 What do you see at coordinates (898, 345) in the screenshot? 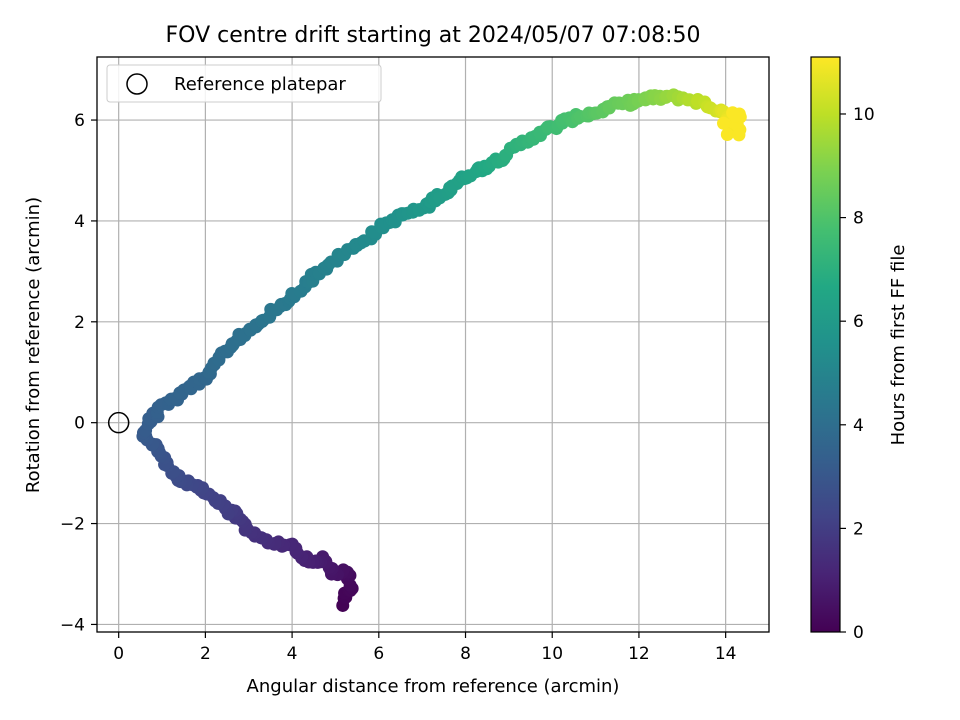
I see `colorbar-label: Hours from first FF file` at bounding box center [898, 345].